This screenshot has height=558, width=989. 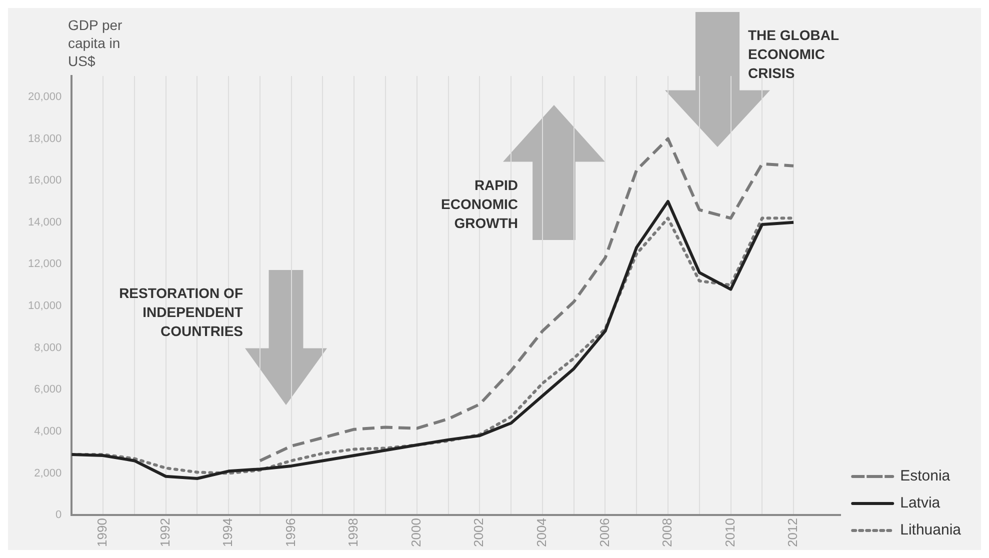 I want to click on y-tick-label: 4,000, so click(x=48, y=431).